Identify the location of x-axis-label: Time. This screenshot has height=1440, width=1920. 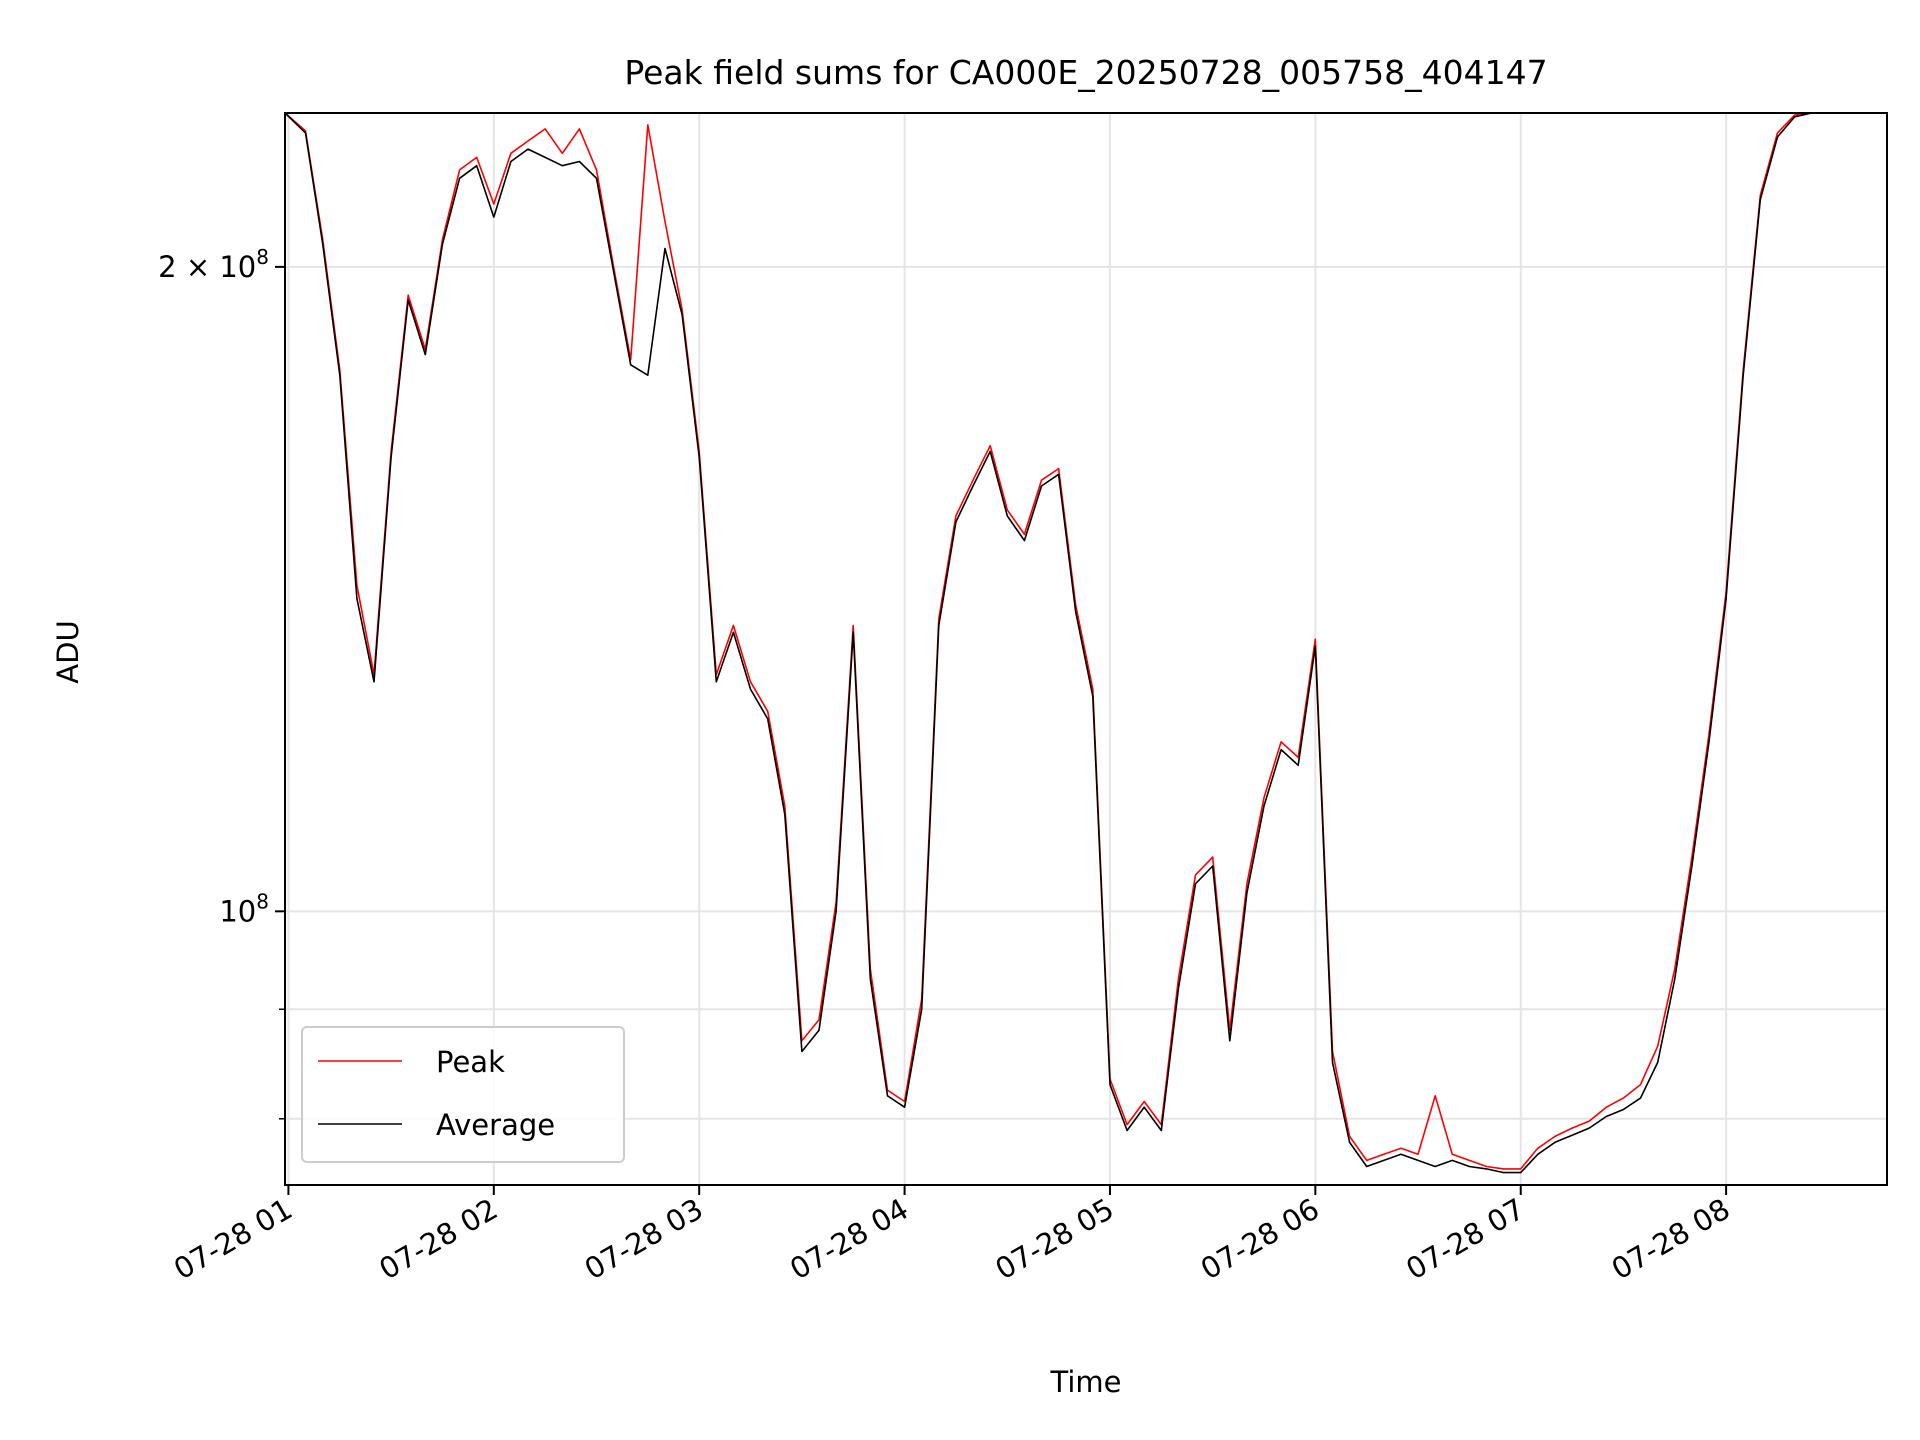
(1086, 1382).